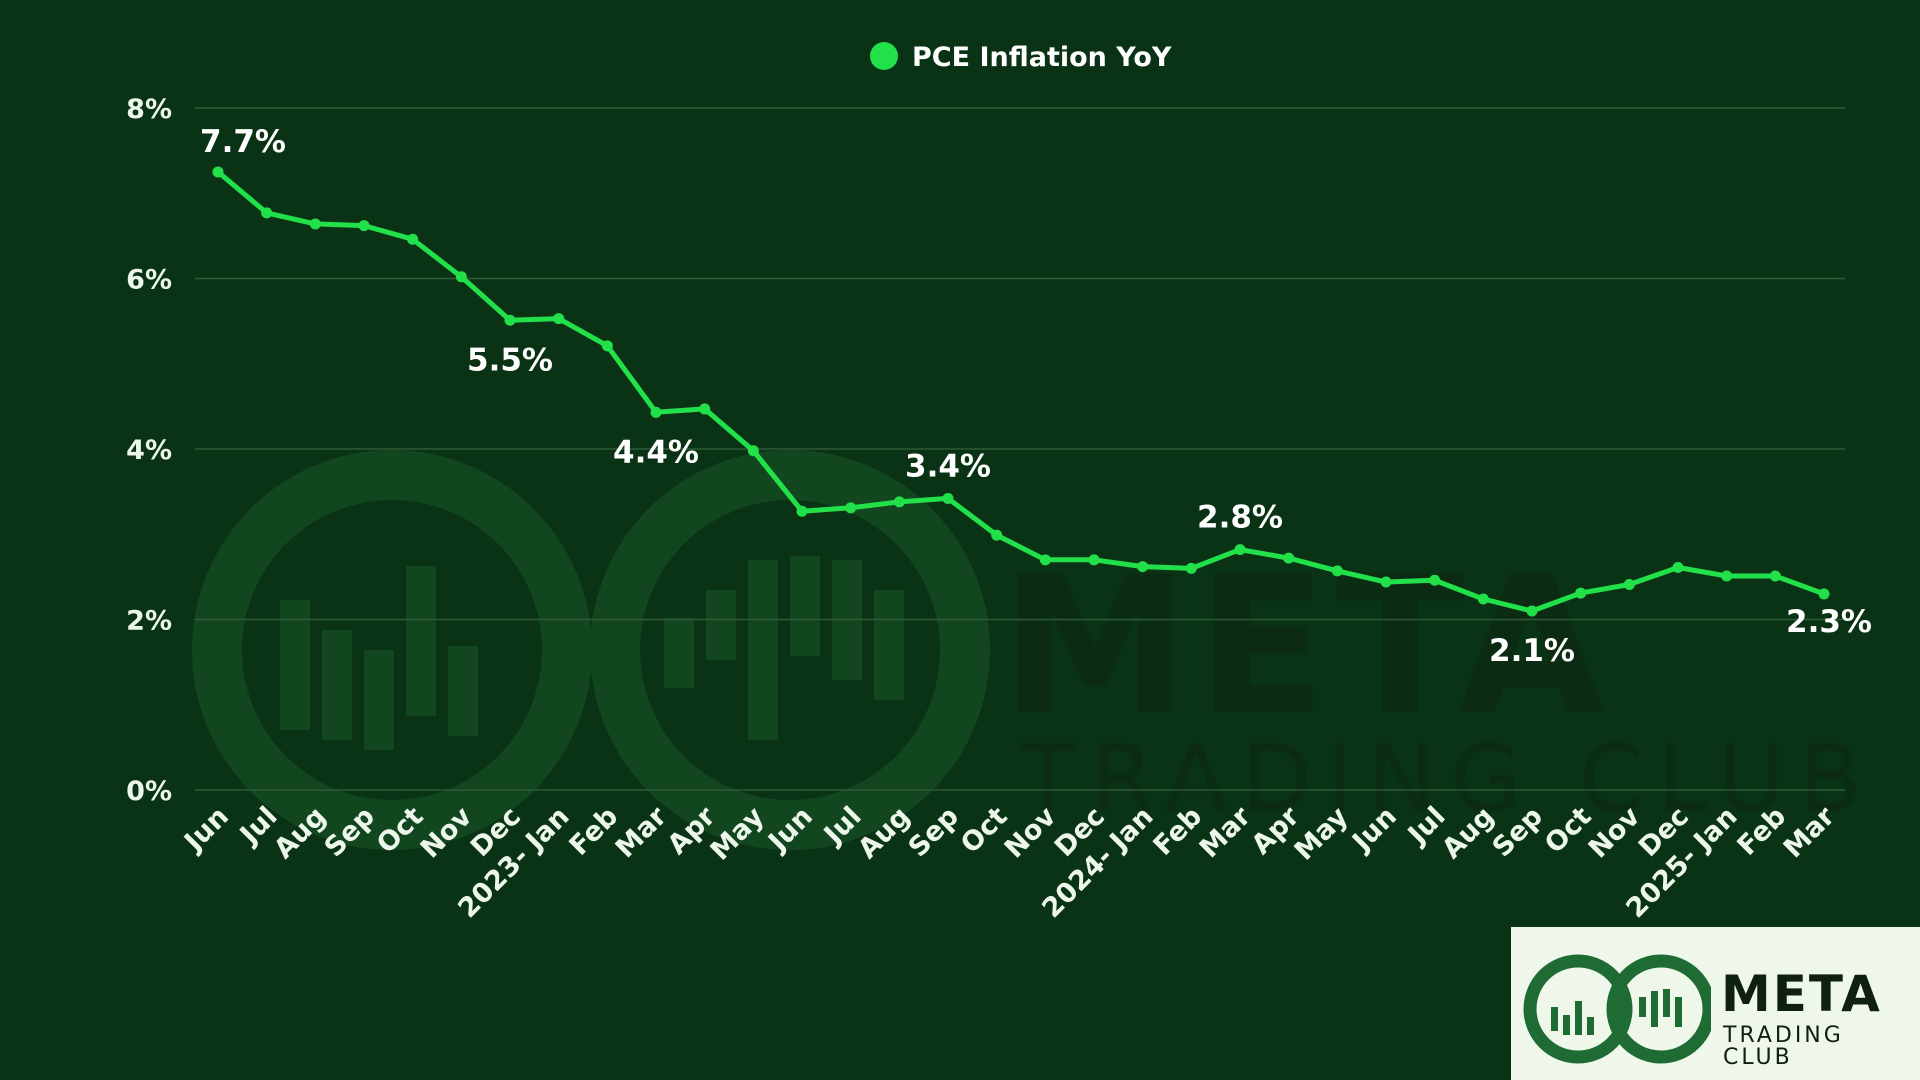  I want to click on legend: PCE Inflation YoY, so click(1021, 57).